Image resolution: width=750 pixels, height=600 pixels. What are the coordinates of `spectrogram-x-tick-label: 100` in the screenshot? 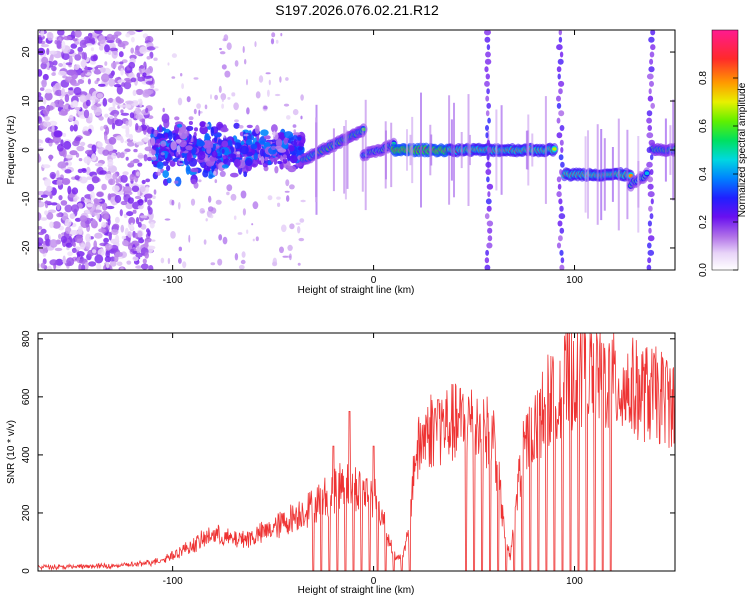 It's located at (574, 280).